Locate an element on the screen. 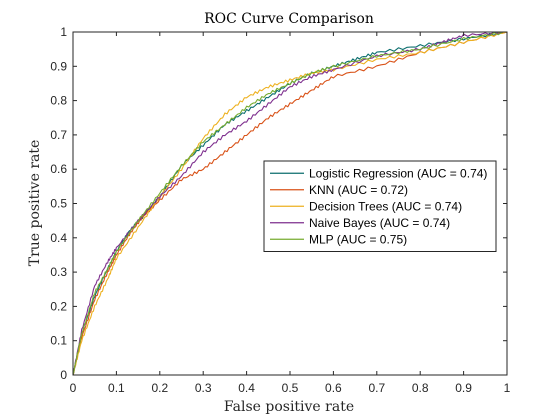  x-axis-label: False positive rate is located at coordinates (289, 407).